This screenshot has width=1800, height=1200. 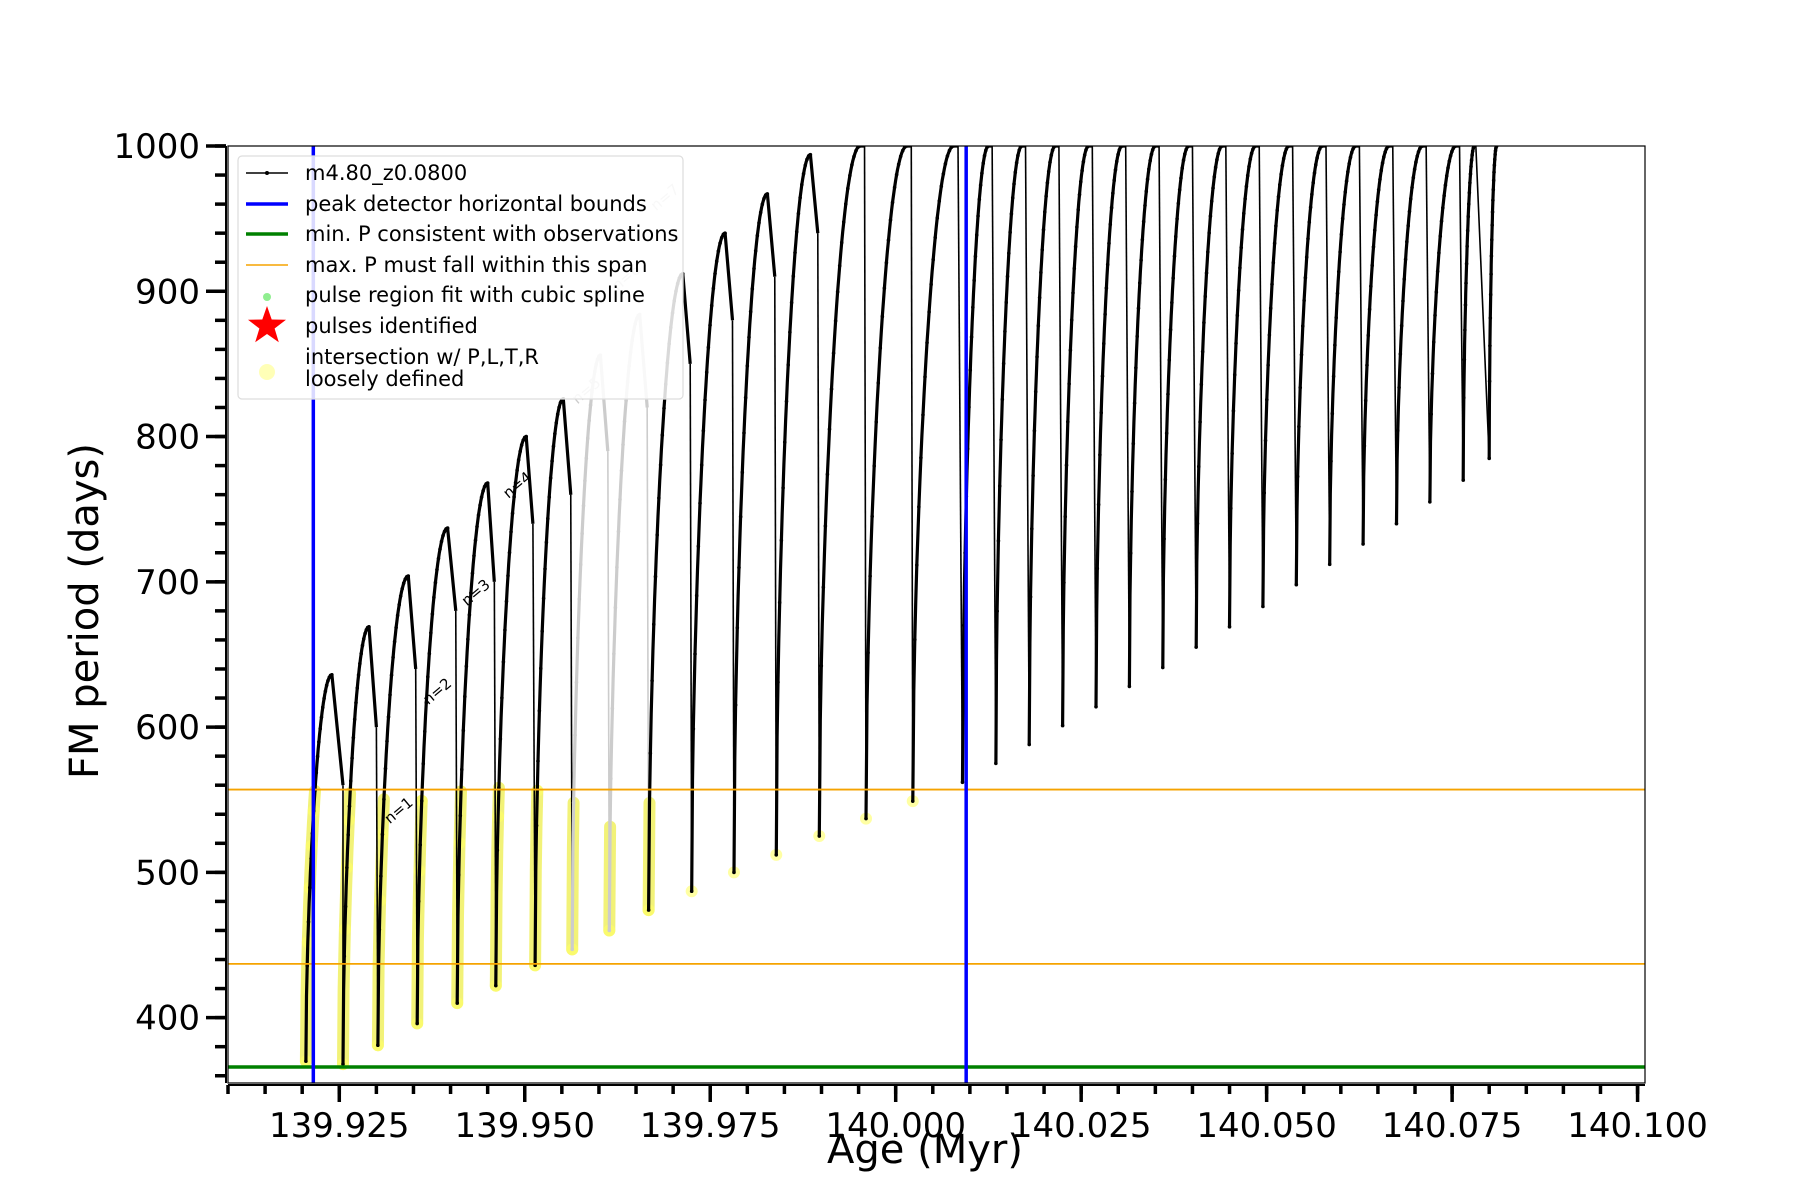 What do you see at coordinates (156, 147) in the screenshot?
I see `y-tick-label: 1000` at bounding box center [156, 147].